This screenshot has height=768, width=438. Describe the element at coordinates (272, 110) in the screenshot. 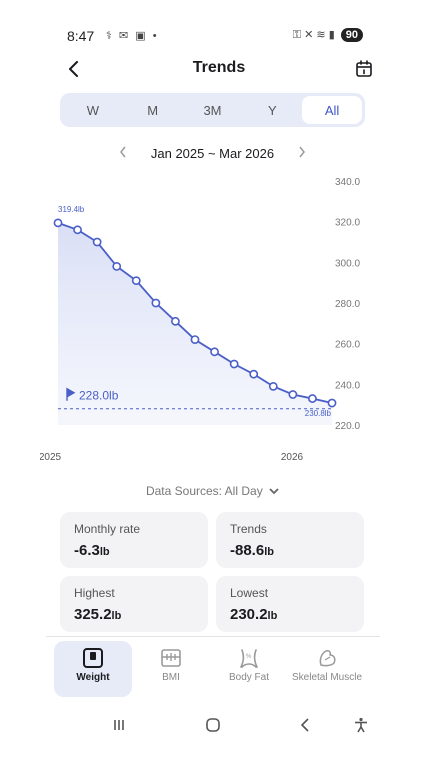

I see `tab-year: Y` at that location.